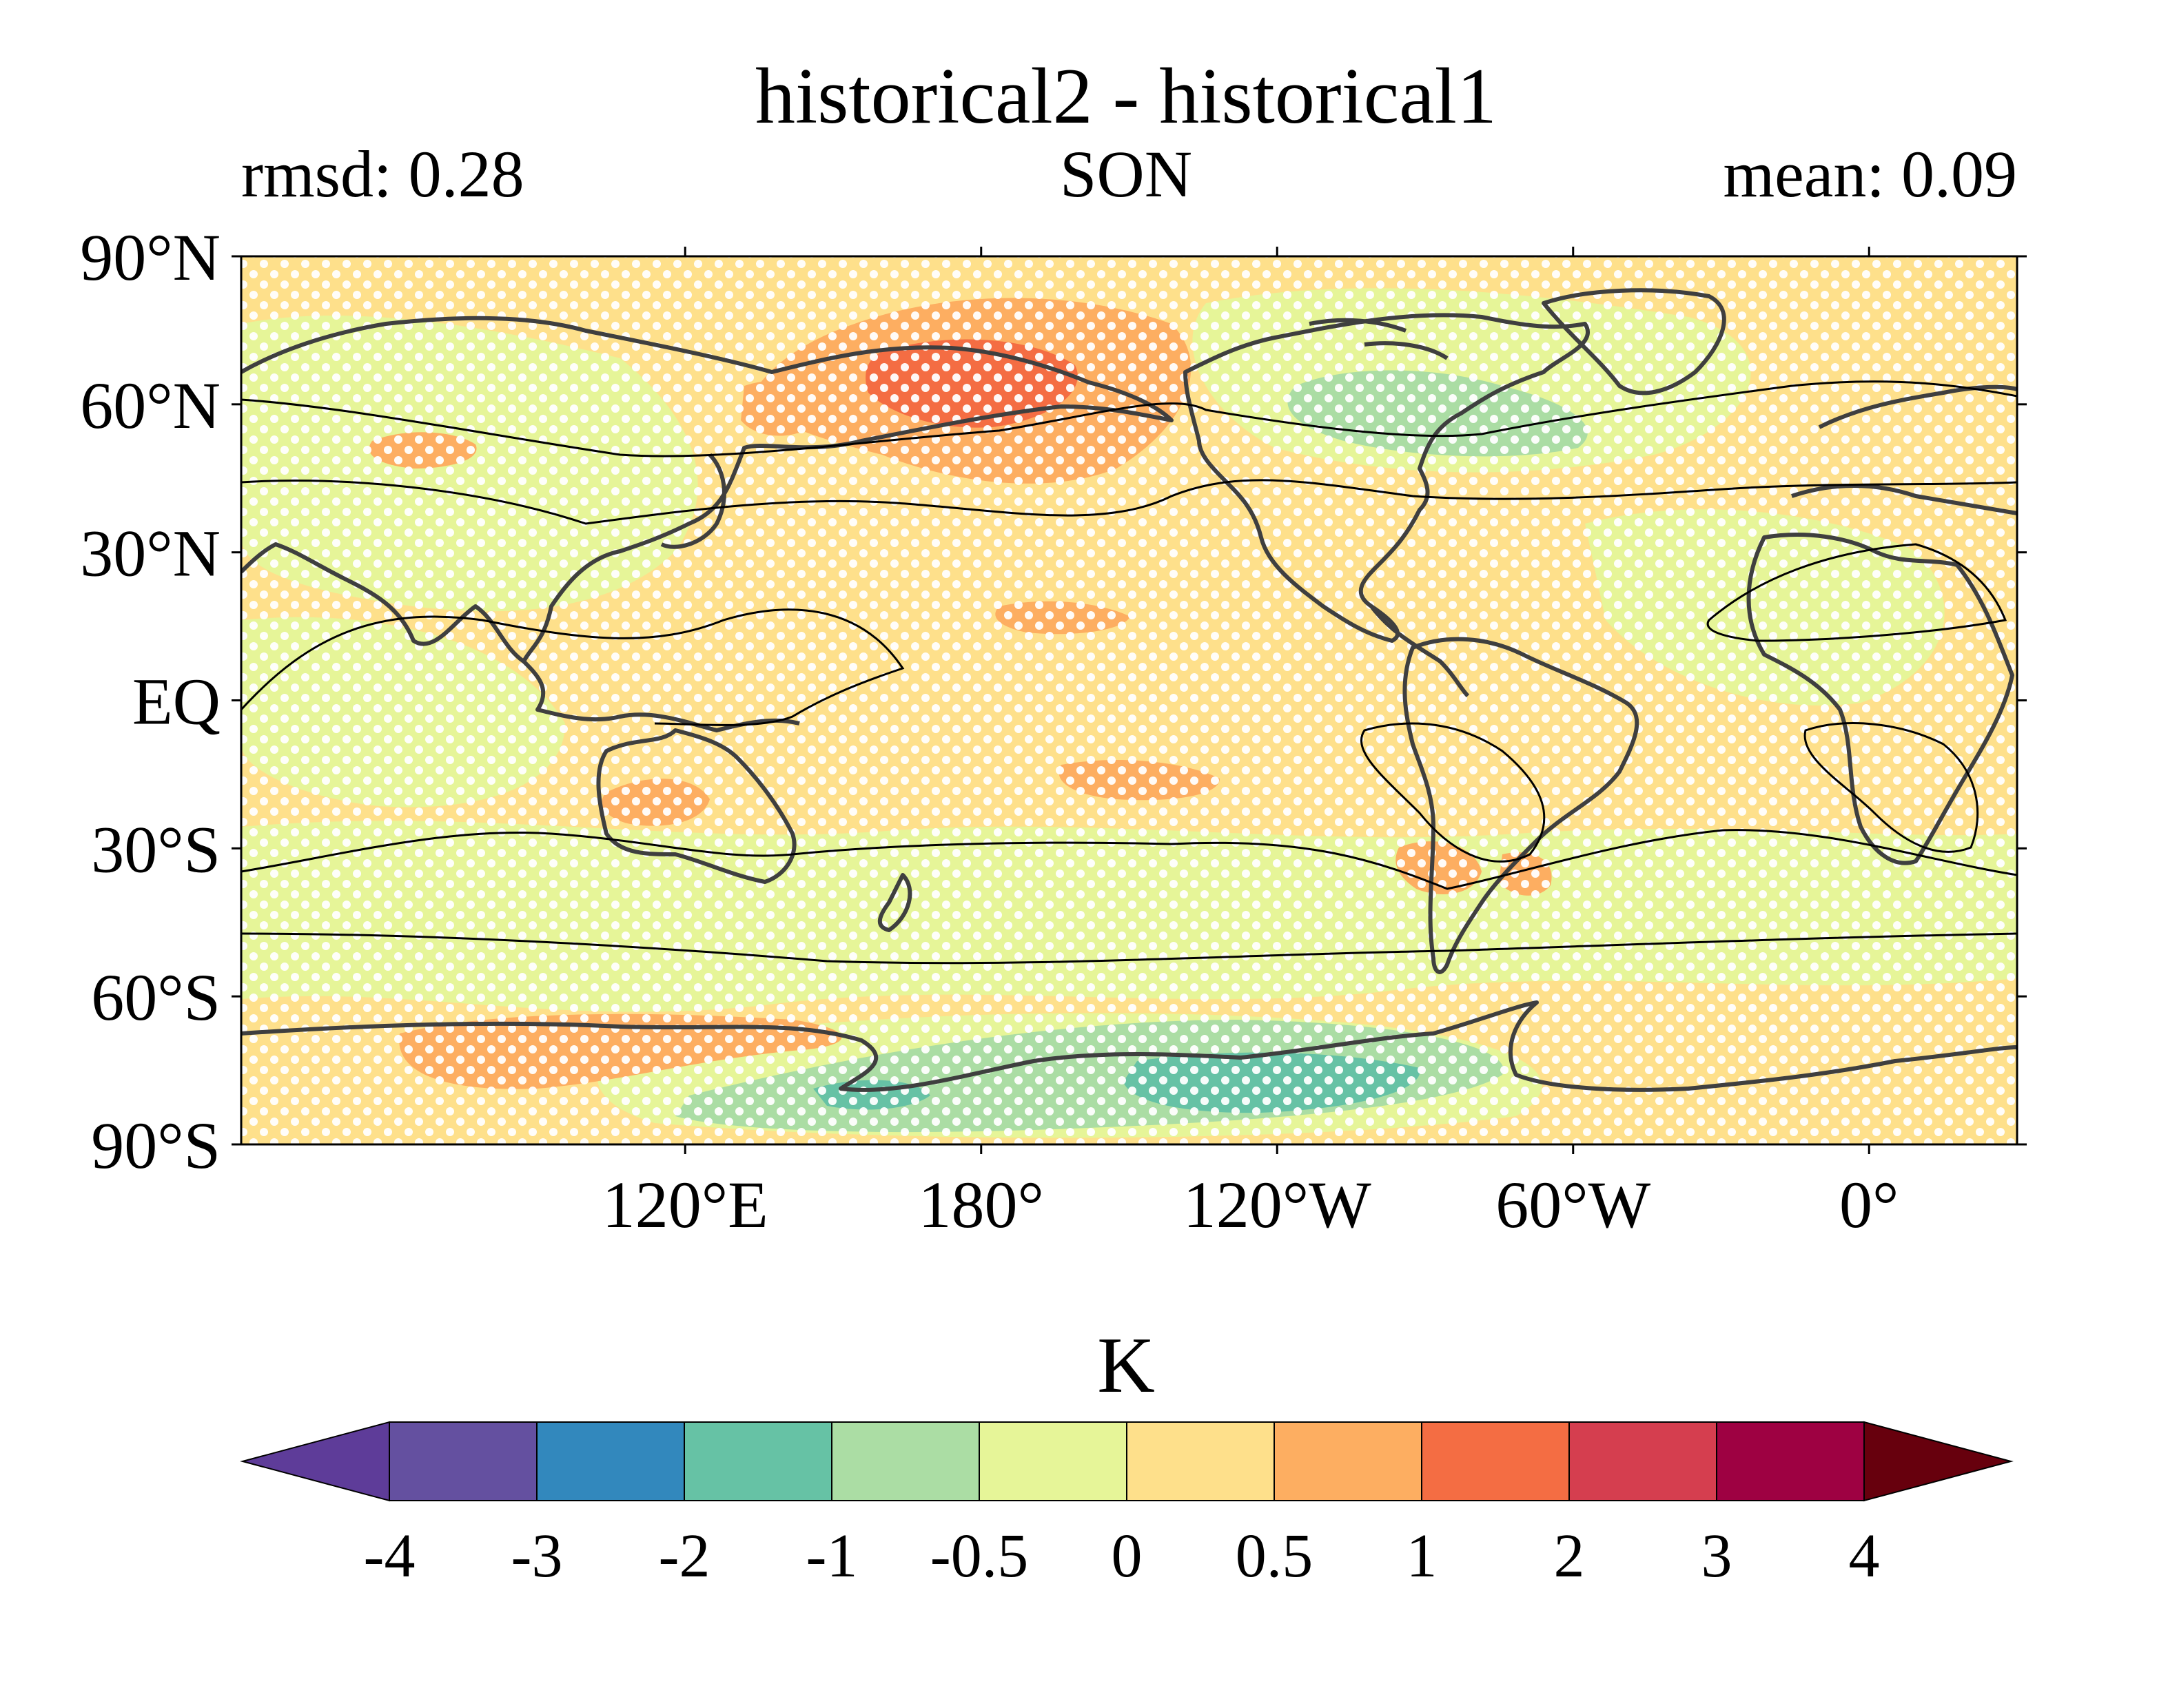  What do you see at coordinates (1126, 1365) in the screenshot?
I see `colorbar-unit: K` at bounding box center [1126, 1365].